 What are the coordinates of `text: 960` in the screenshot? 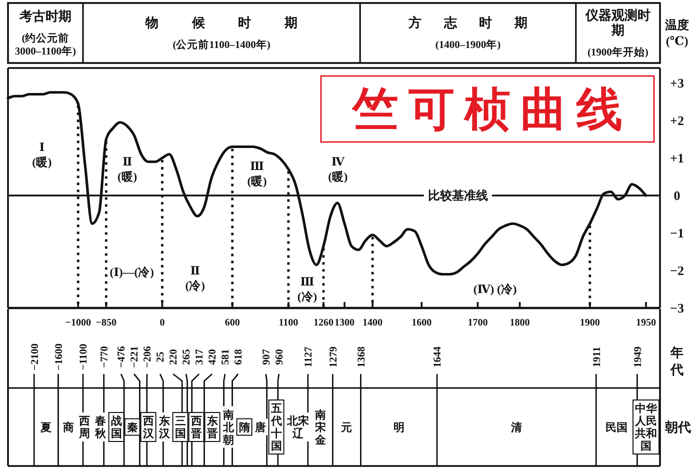 It's located at (280, 357).